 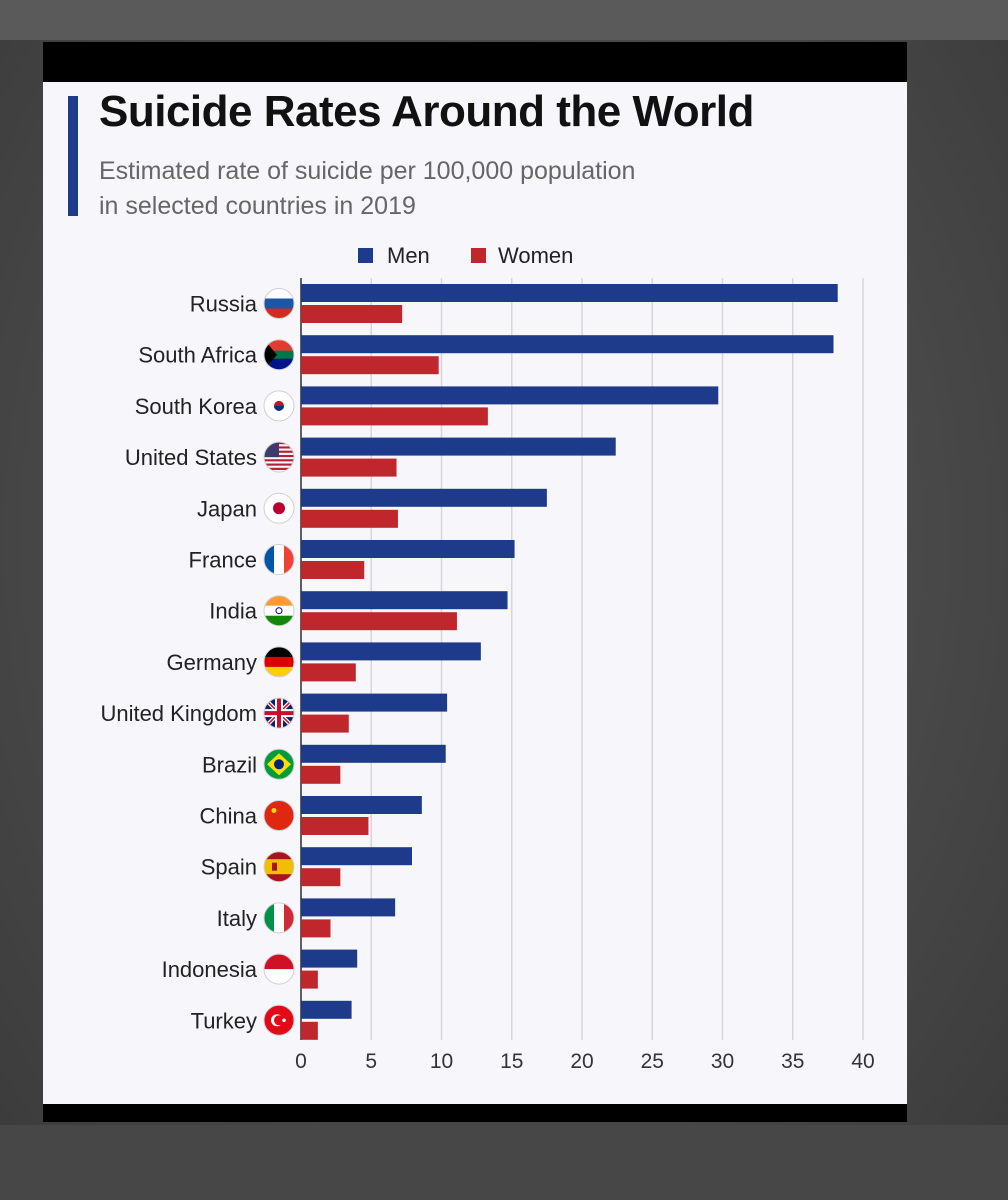 I want to click on bar-women-germany, so click(x=328, y=672).